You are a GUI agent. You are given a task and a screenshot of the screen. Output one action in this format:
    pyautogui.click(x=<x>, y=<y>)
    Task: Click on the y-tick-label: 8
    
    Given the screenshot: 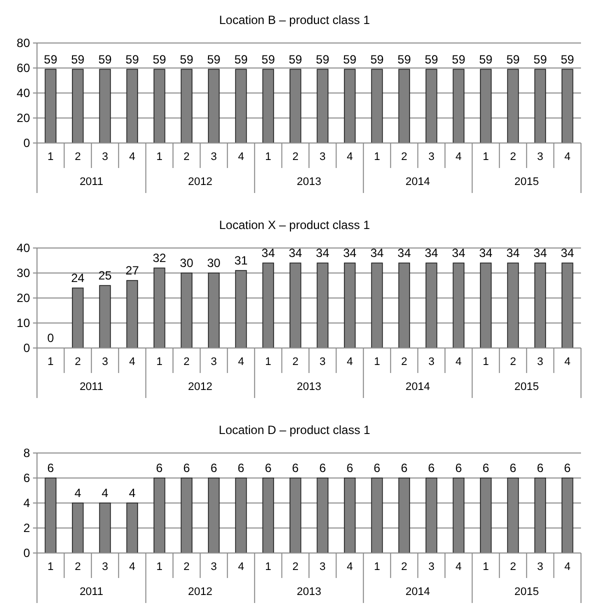 What is the action you would take?
    pyautogui.click(x=26, y=453)
    